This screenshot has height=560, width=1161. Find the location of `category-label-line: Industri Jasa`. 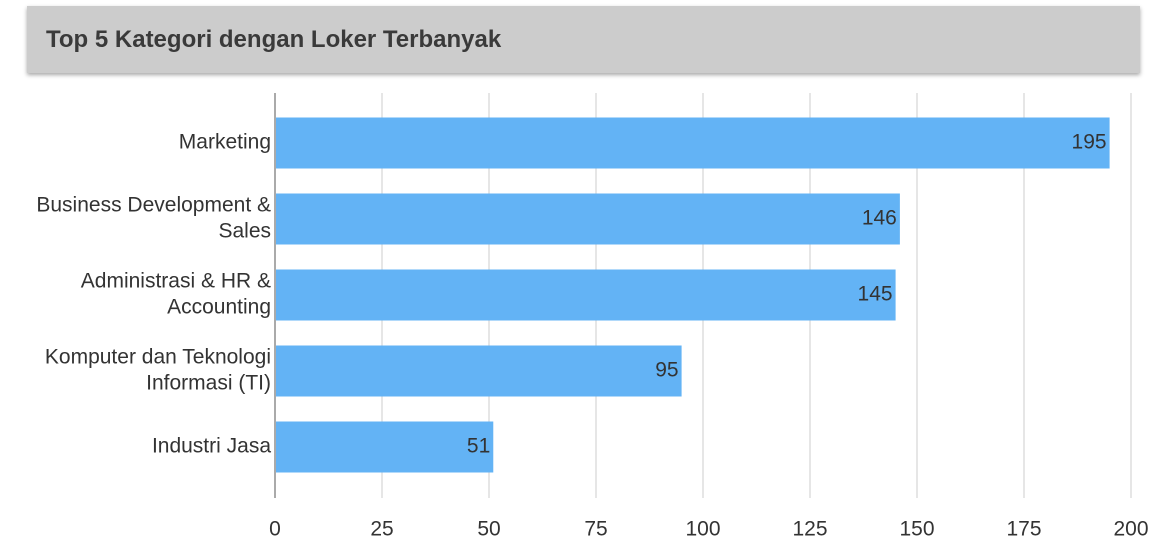

category-label-line: Industri Jasa is located at coordinates (211, 446).